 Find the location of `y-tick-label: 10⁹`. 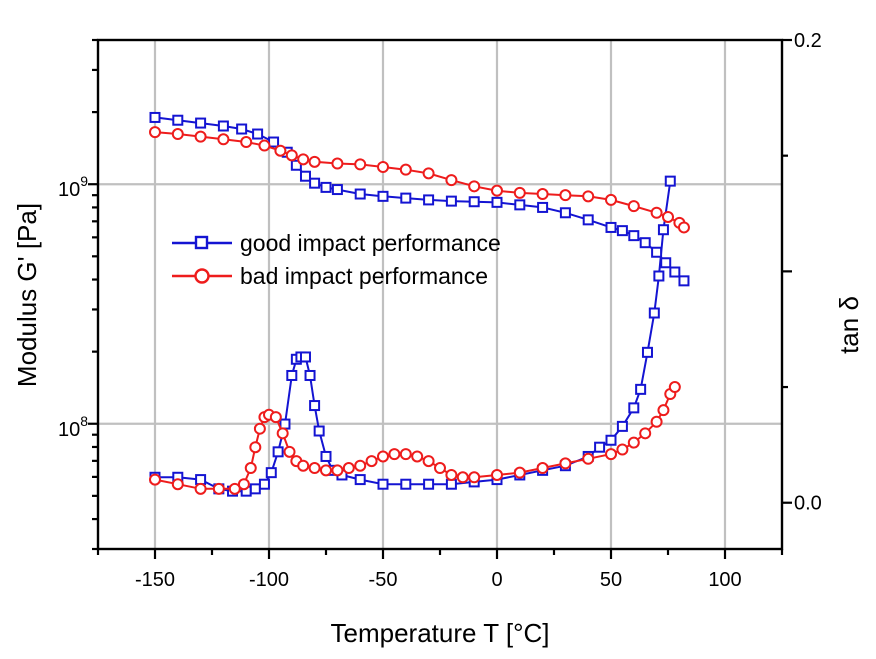

y-tick-label: 10⁹ is located at coordinates (73, 187).